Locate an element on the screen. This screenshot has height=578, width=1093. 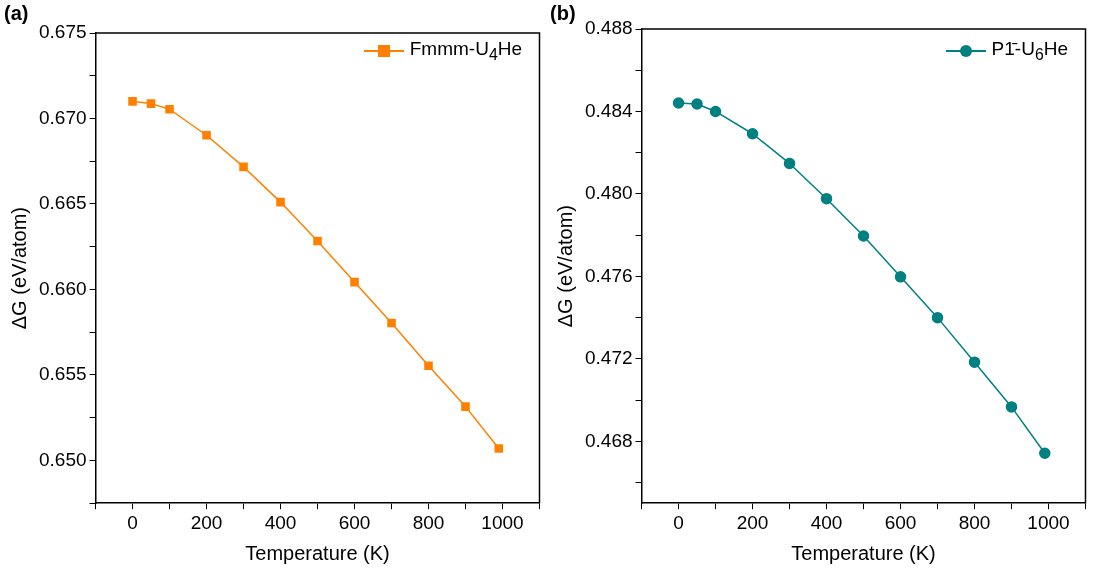
legend-label: P1̄-U$_{6}$He is located at coordinates (1029, 51).